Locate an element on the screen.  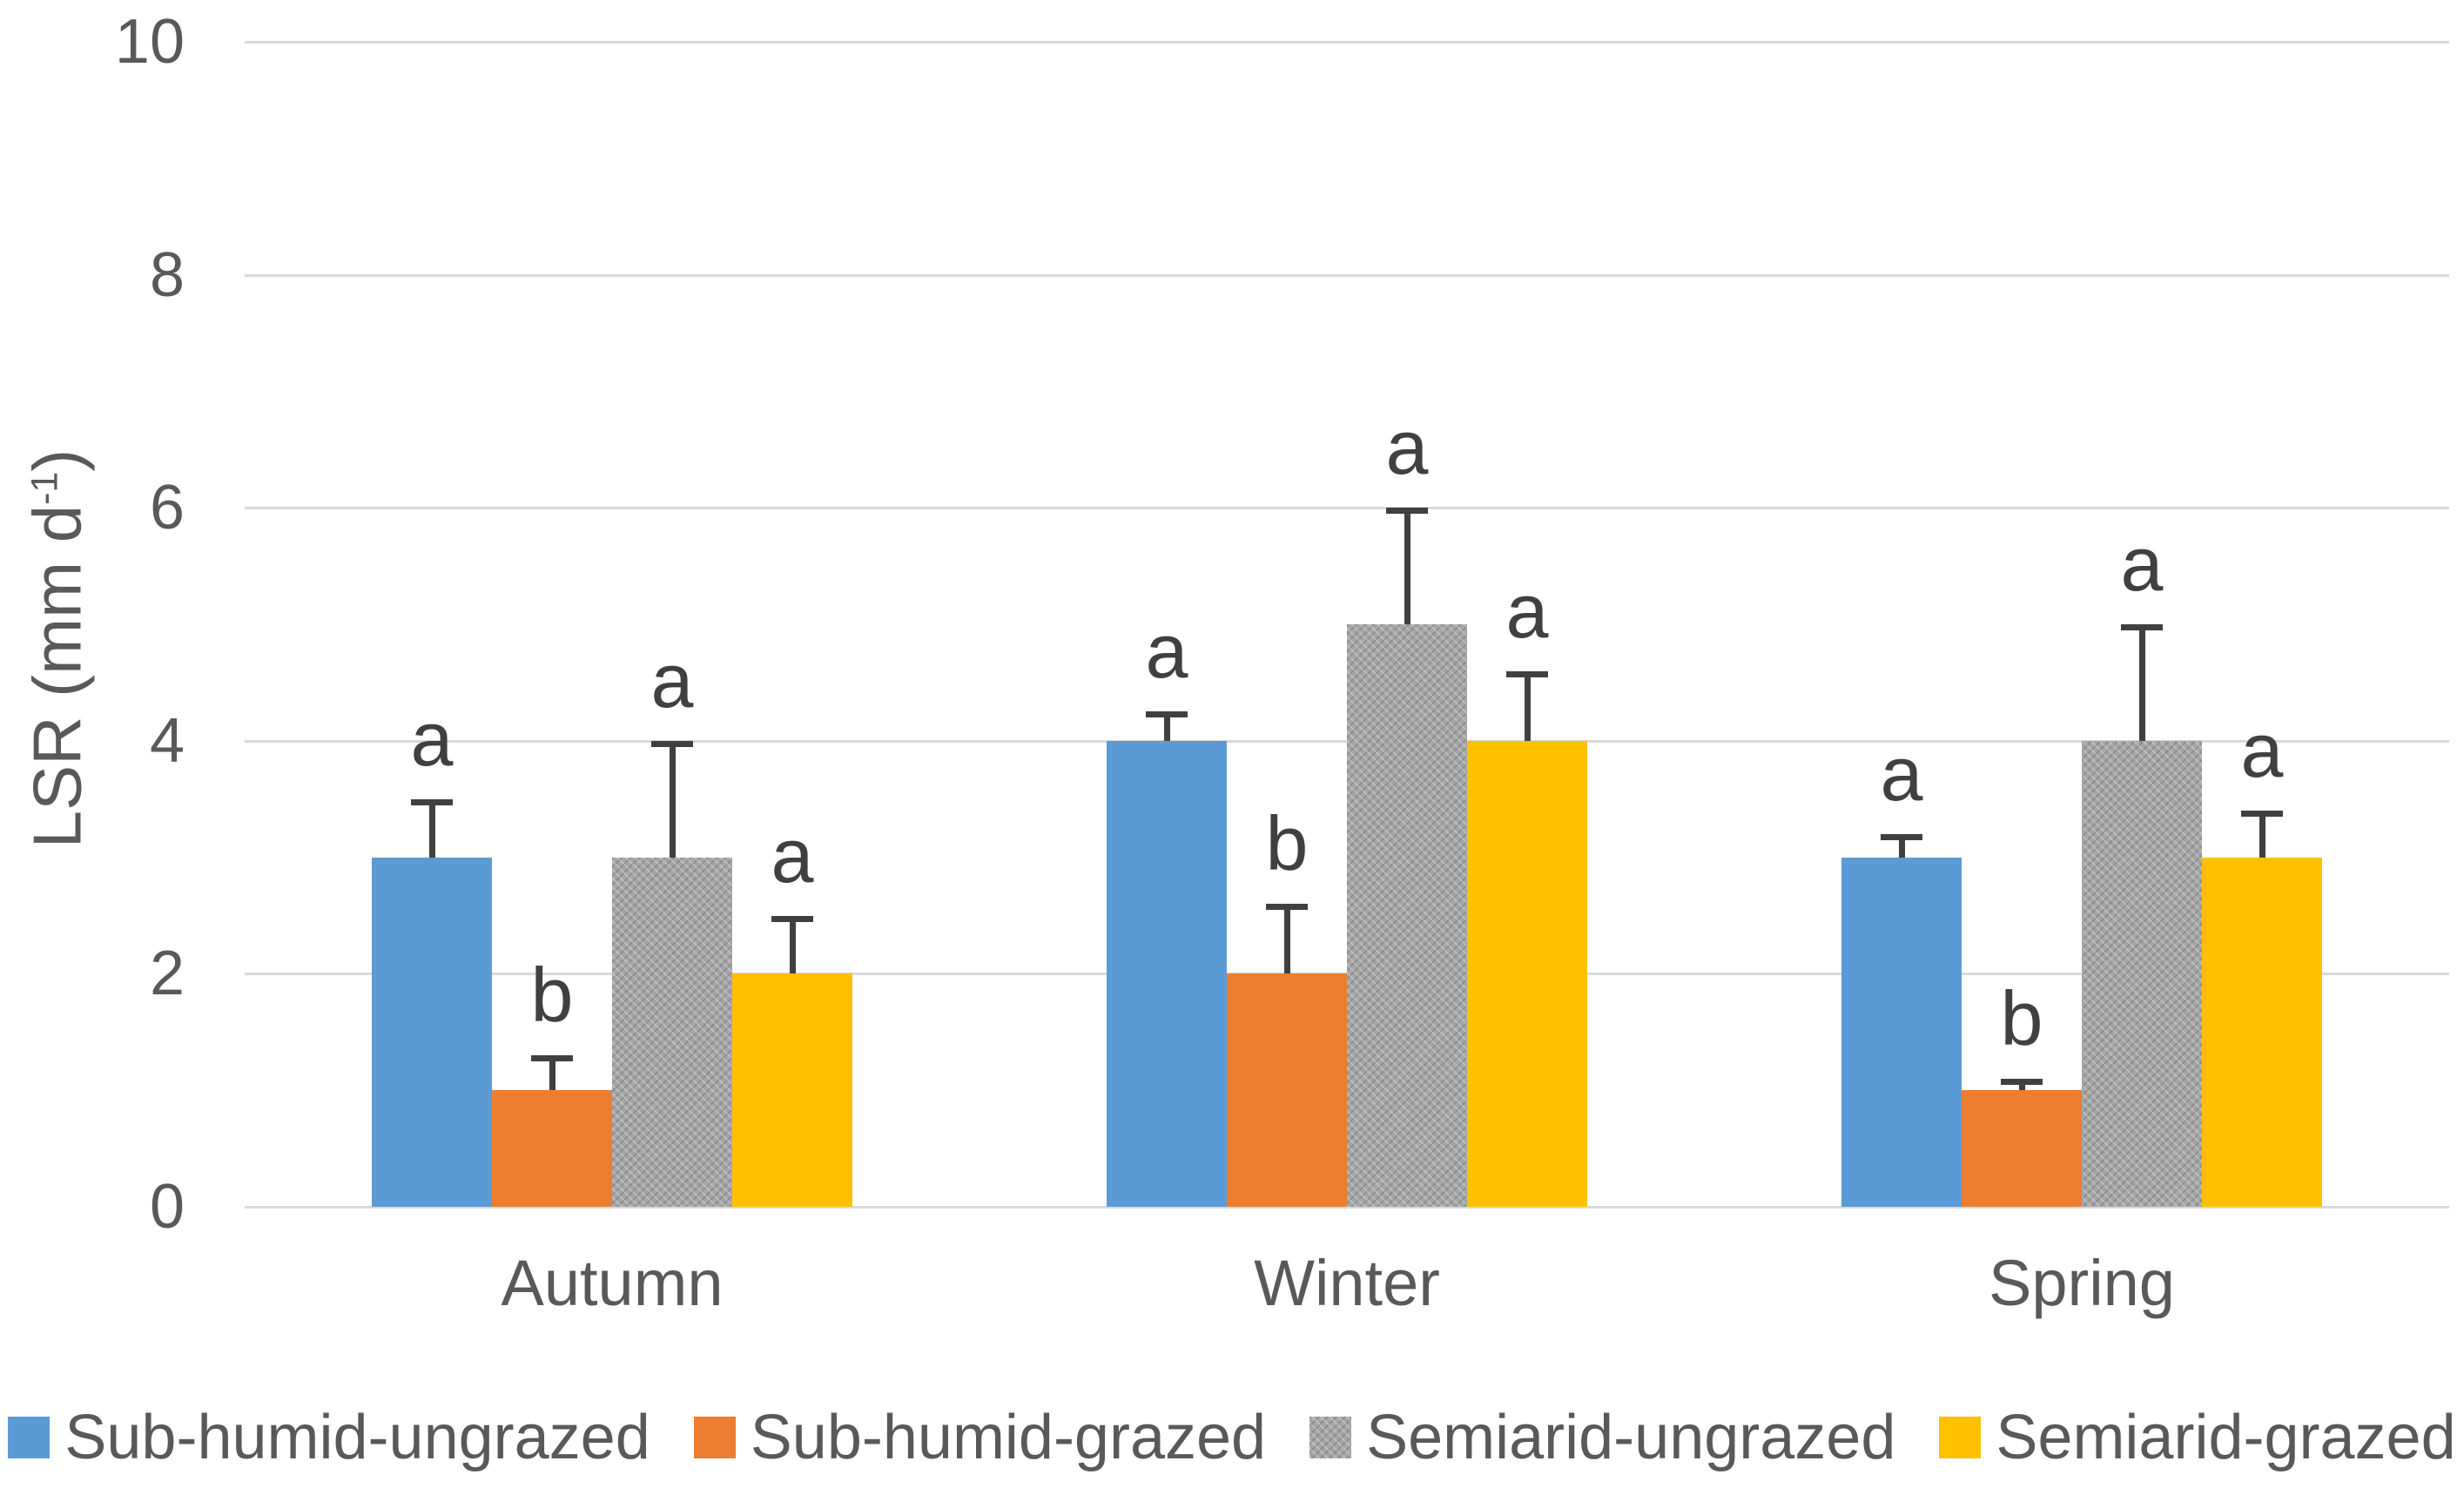
y-tick-label-8: 8 is located at coordinates (167, 274).